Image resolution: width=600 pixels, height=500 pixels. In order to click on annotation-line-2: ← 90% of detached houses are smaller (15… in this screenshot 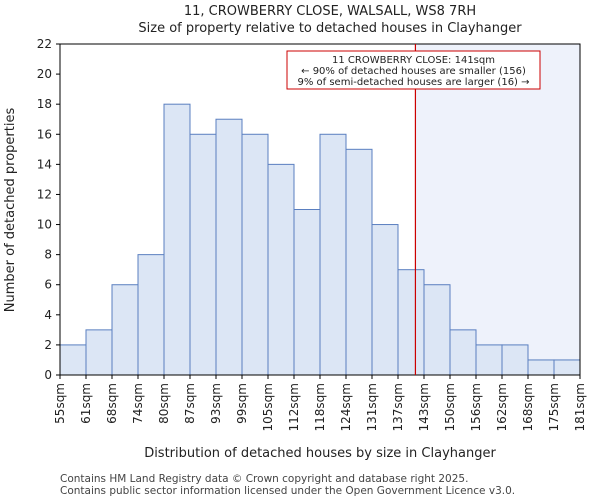, I will do `click(413, 71)`.